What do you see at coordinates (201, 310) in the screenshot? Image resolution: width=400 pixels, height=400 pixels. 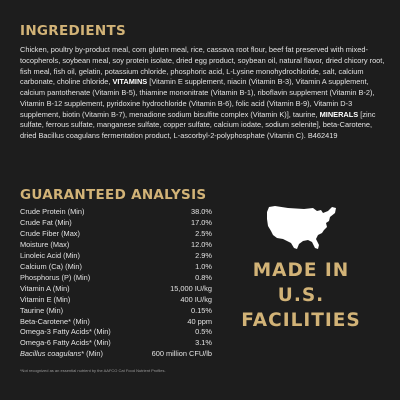 I see `nutrient-value: 0.15%` at bounding box center [201, 310].